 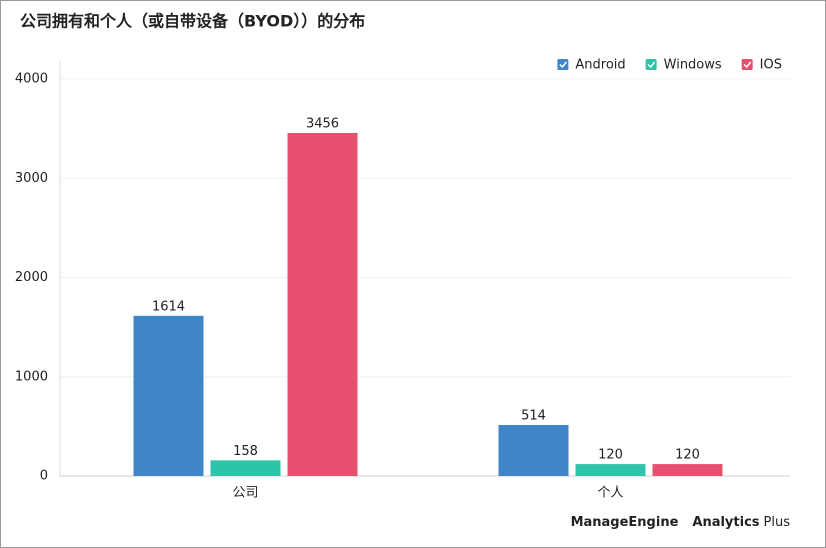 What do you see at coordinates (777, 522) in the screenshot?
I see `footer-suffix: Plus` at bounding box center [777, 522].